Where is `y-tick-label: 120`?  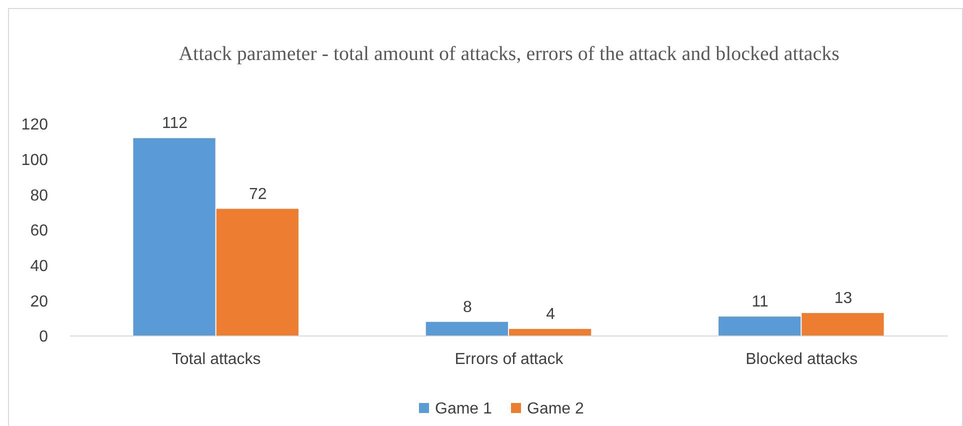
y-tick-label: 120 is located at coordinates (34, 125).